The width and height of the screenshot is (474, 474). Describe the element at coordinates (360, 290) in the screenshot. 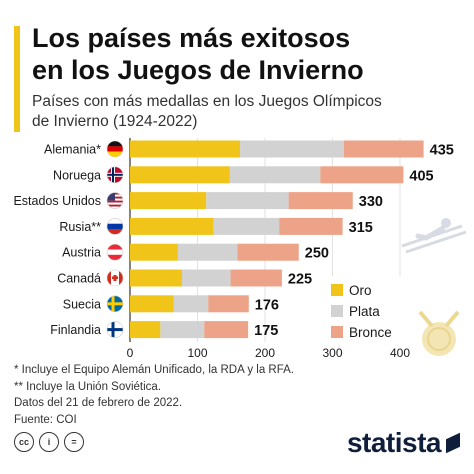

I see `legend-label: Oro` at that location.